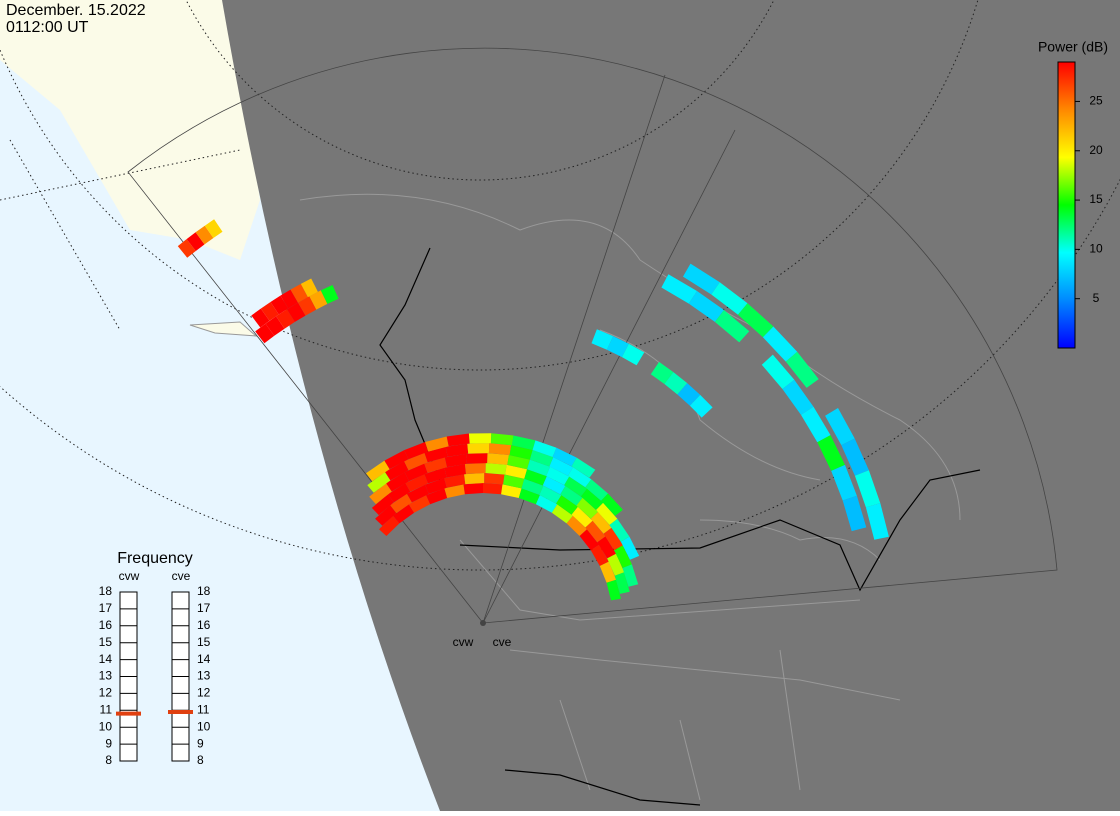 The height and width of the screenshot is (816, 1120). What do you see at coordinates (1096, 150) in the screenshot?
I see `colorbar-tick-label: 20` at bounding box center [1096, 150].